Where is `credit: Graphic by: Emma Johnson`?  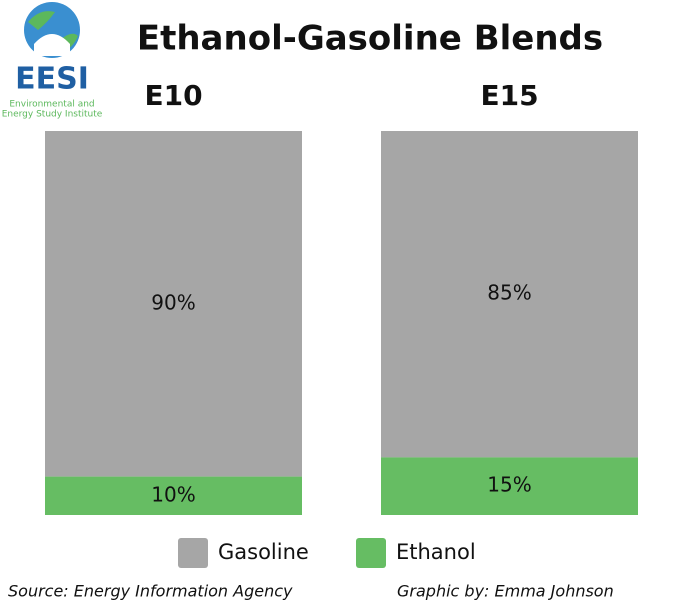
credit: Graphic by: Emma Johnson is located at coordinates (505, 591).